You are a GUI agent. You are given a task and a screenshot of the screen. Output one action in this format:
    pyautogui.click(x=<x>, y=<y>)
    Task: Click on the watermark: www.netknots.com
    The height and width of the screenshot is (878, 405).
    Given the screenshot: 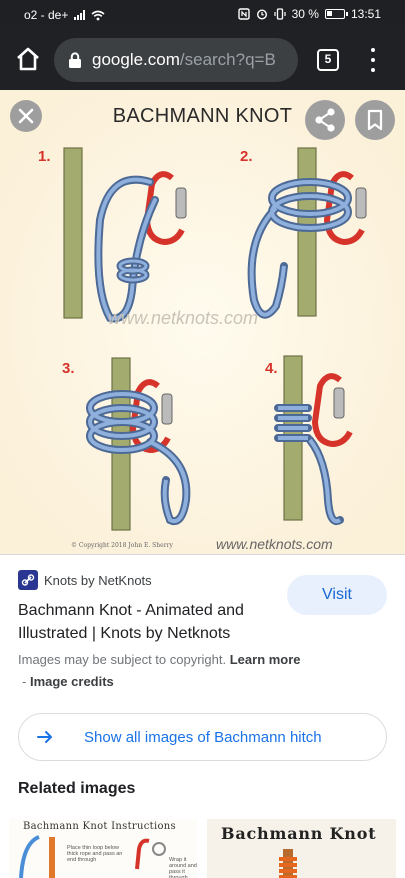 What is the action you would take?
    pyautogui.click(x=183, y=318)
    